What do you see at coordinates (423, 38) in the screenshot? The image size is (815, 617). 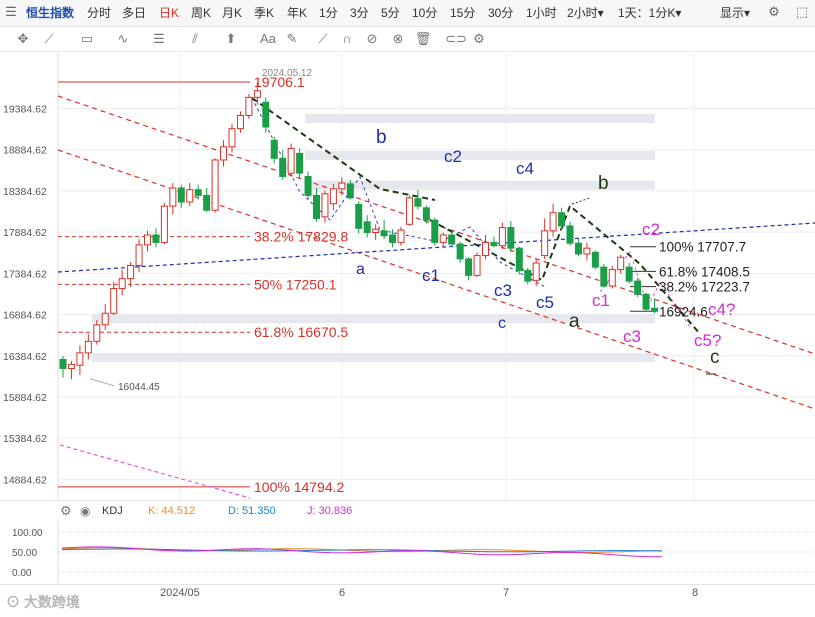 I see `trash-icon: 🗑` at bounding box center [423, 38].